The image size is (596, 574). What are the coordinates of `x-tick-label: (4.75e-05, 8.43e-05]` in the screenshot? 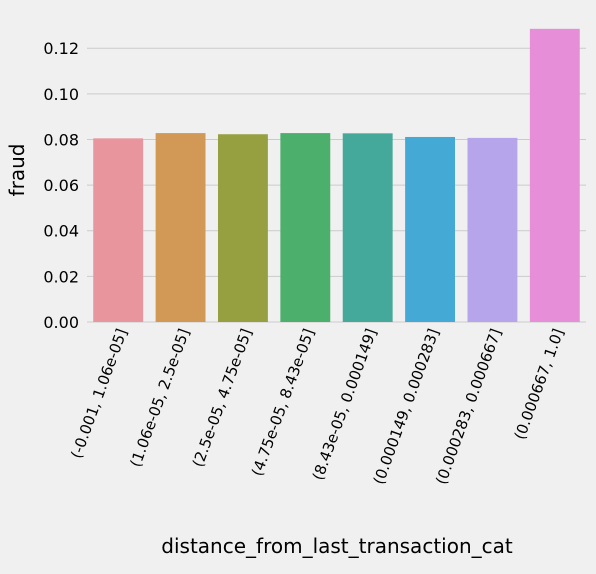 It's located at (283, 402).